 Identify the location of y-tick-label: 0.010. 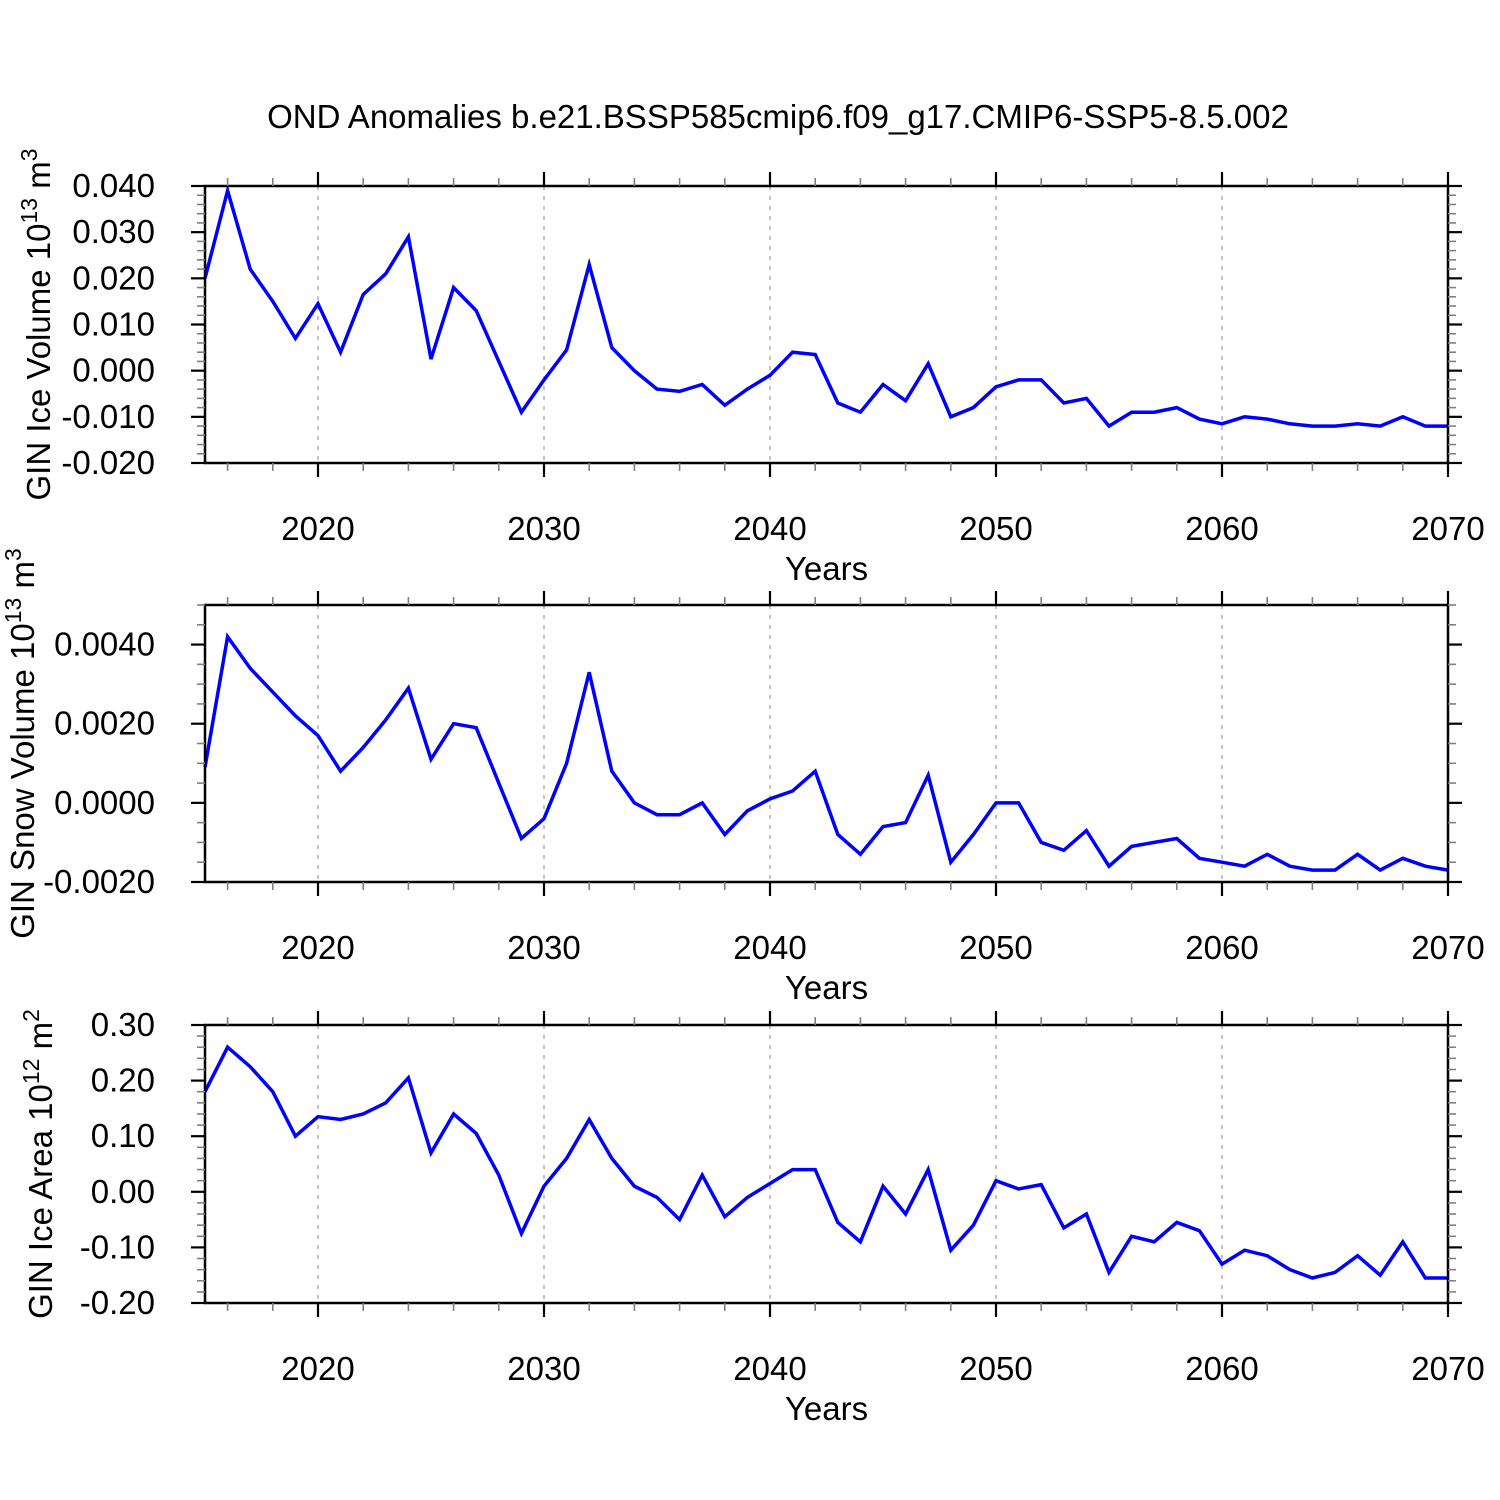
(113, 324).